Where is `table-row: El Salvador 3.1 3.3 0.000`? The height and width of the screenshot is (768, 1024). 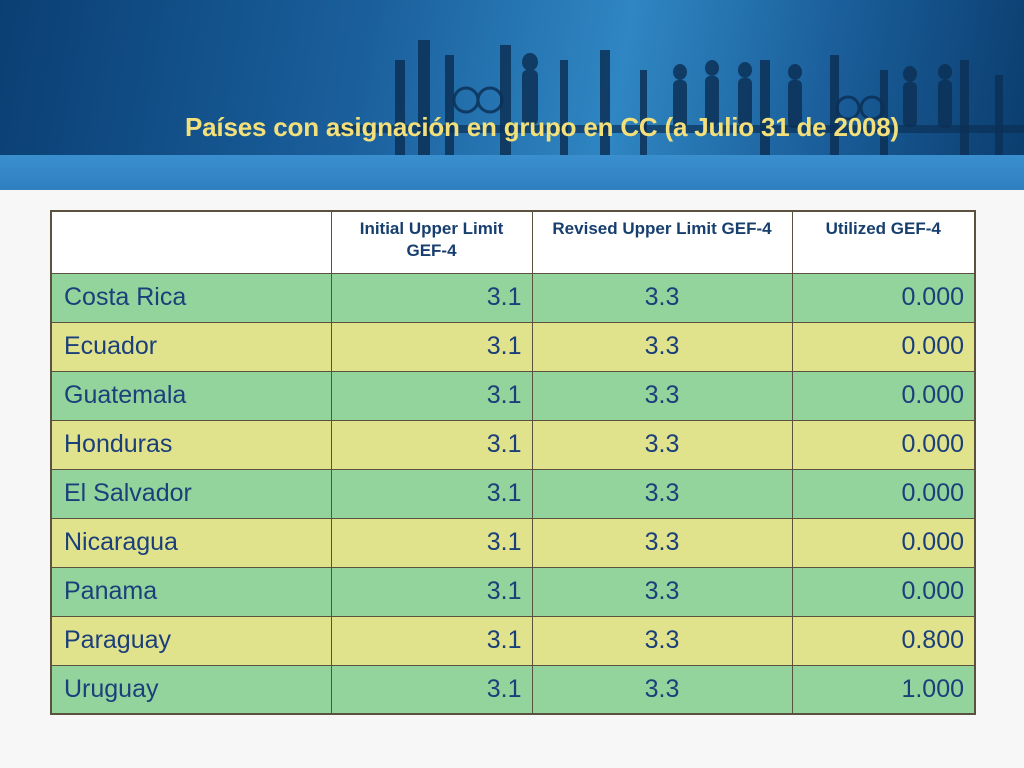
table-row: El Salvador 3.1 3.3 0.000 is located at coordinates (513, 493).